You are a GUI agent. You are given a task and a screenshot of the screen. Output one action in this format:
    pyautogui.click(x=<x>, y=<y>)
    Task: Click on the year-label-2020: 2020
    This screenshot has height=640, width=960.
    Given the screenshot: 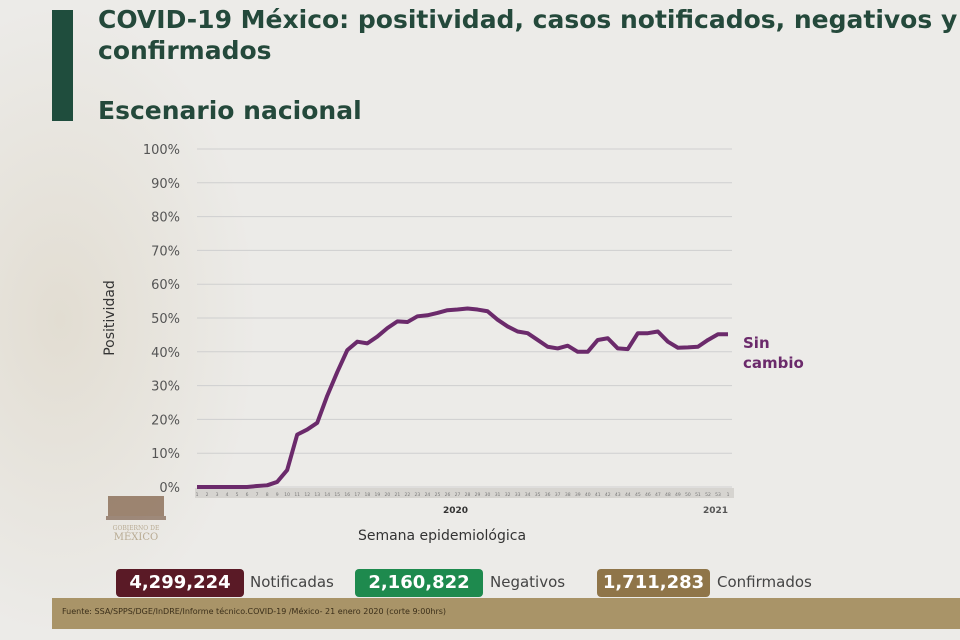 What is the action you would take?
    pyautogui.click(x=455, y=511)
    